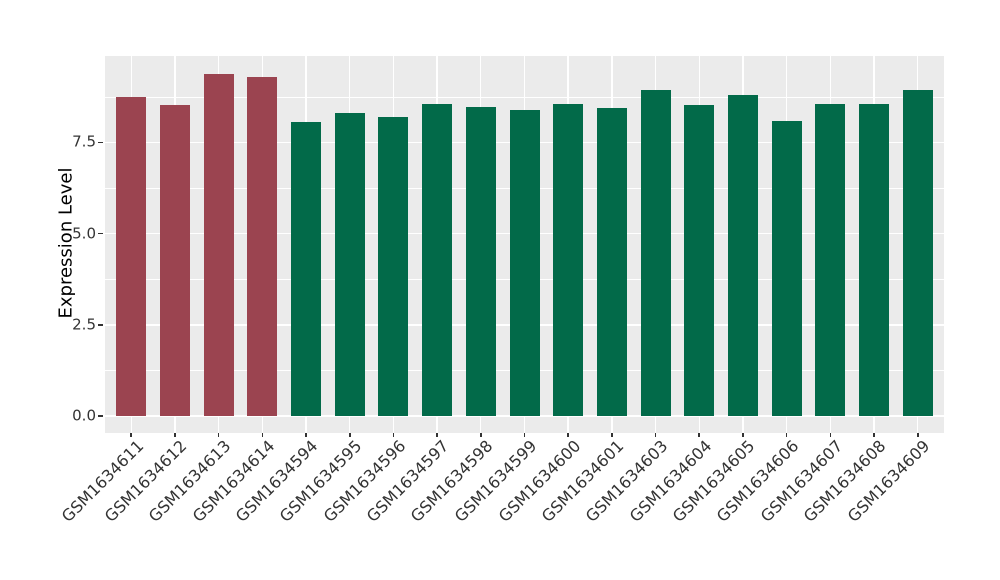 The image size is (1000, 580). I want to click on bar-GSM1634603, so click(655, 253).